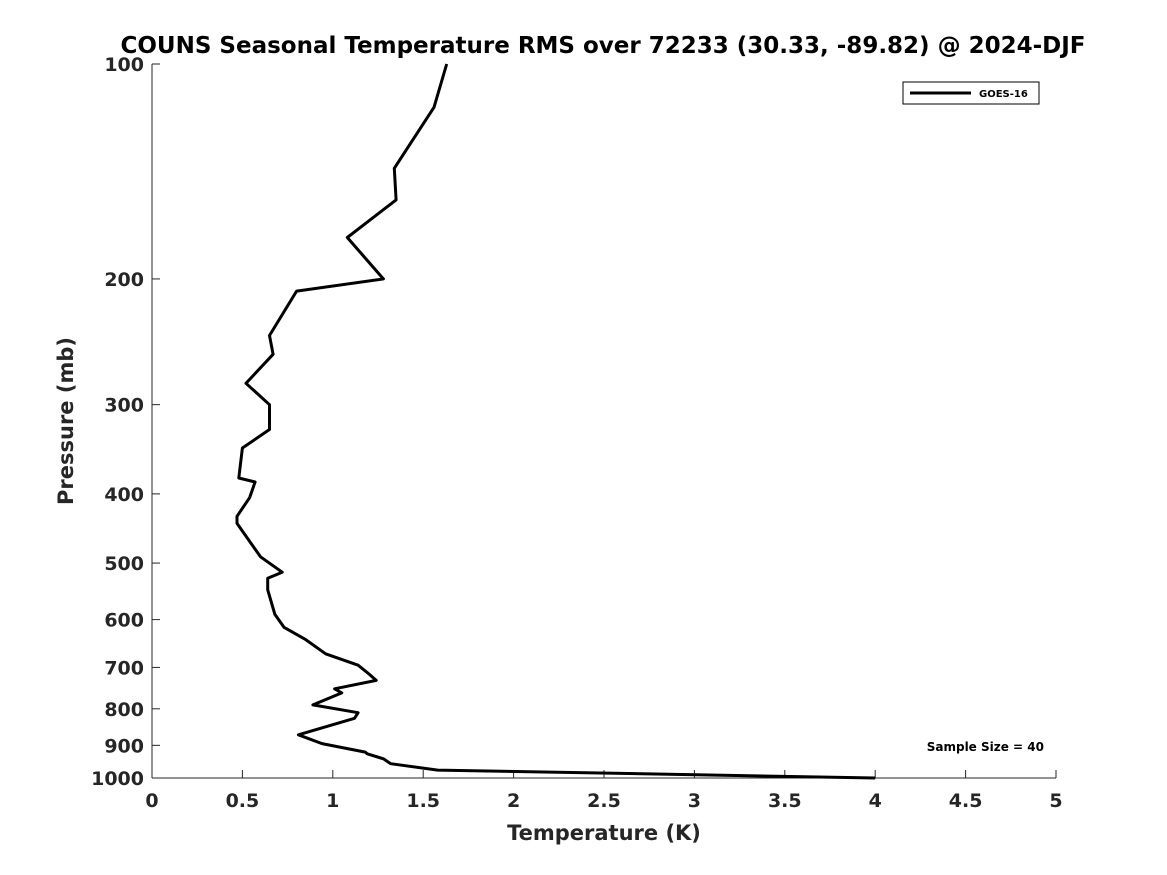  Describe the element at coordinates (66, 421) in the screenshot. I see `y-axis-label: Pressure (mb)` at that location.